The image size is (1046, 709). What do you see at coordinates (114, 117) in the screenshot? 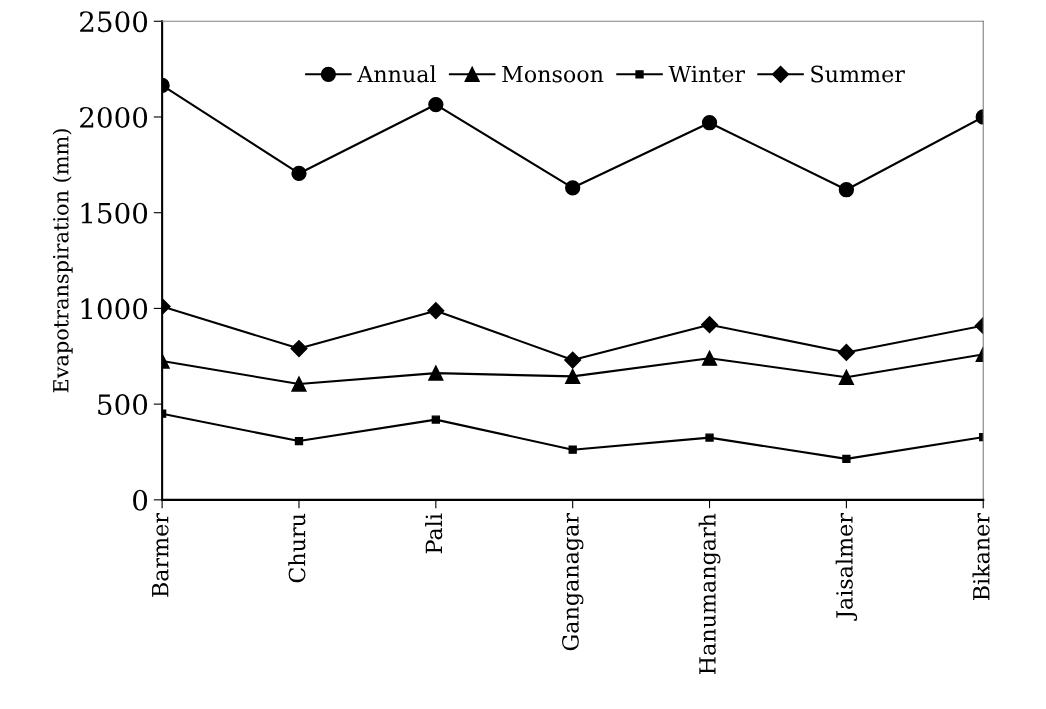
I see `y-tick-label: 2000` at bounding box center [114, 117].